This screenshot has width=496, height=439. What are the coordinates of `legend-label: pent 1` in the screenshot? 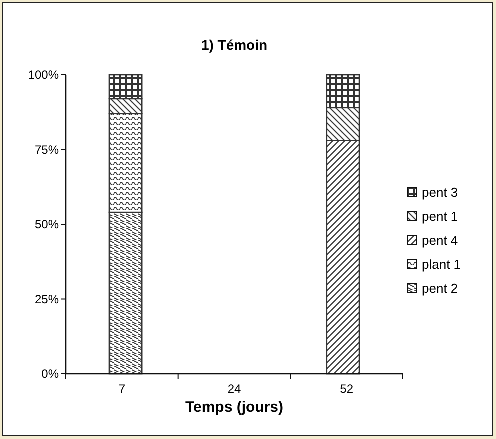 It's located at (440, 216).